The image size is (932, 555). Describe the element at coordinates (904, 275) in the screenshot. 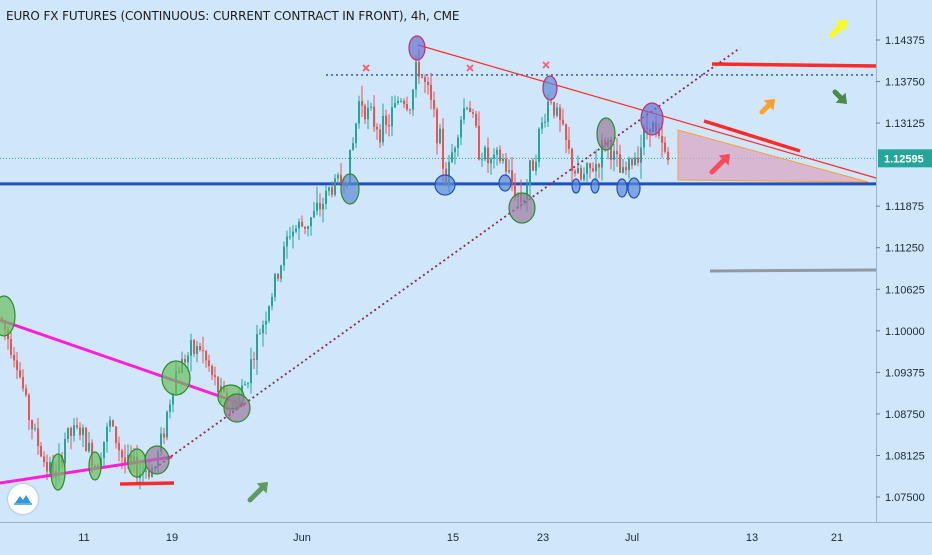

I see `price-axis` at that location.